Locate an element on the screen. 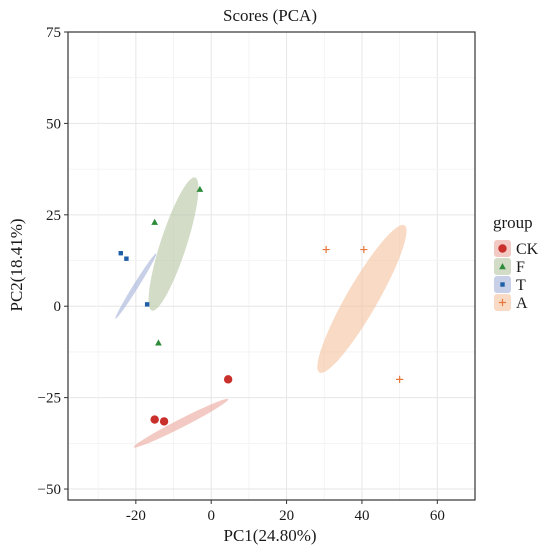 This screenshot has height=557, width=550. chart-title: Scores (PCA) is located at coordinates (270, 15).